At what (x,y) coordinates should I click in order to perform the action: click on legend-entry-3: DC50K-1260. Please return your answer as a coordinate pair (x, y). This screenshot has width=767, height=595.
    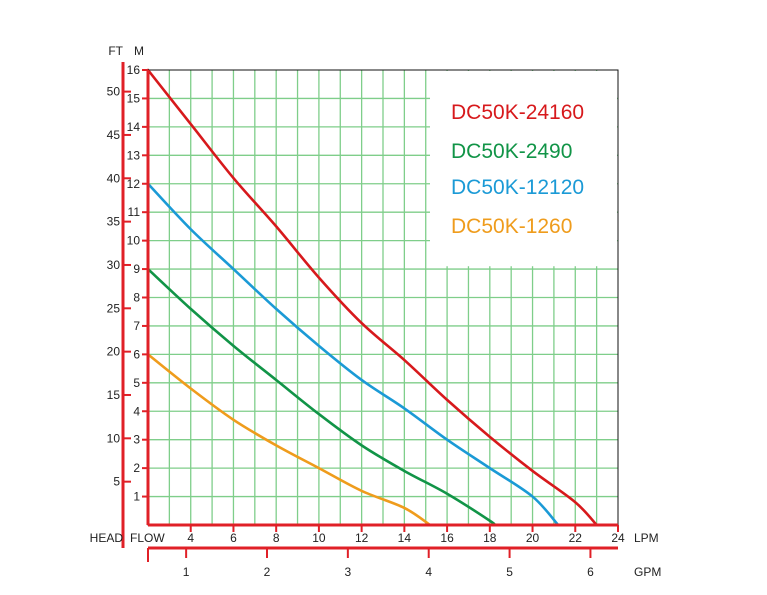
    Looking at the image, I should click on (511, 226).